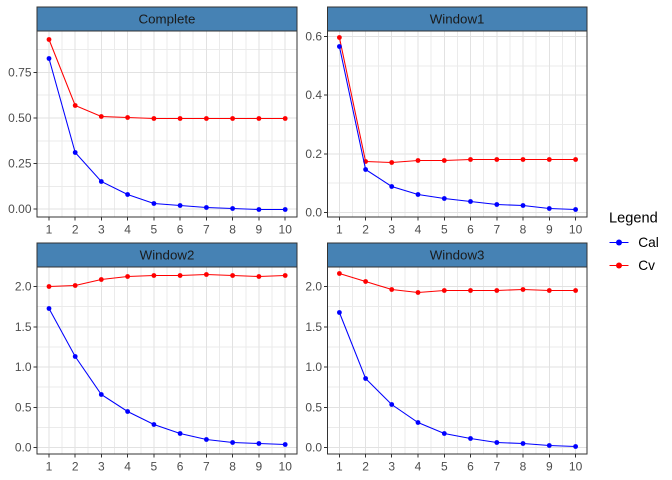 The image size is (672, 480). What do you see at coordinates (646, 265) in the screenshot?
I see `svg-text: Cv` at bounding box center [646, 265].